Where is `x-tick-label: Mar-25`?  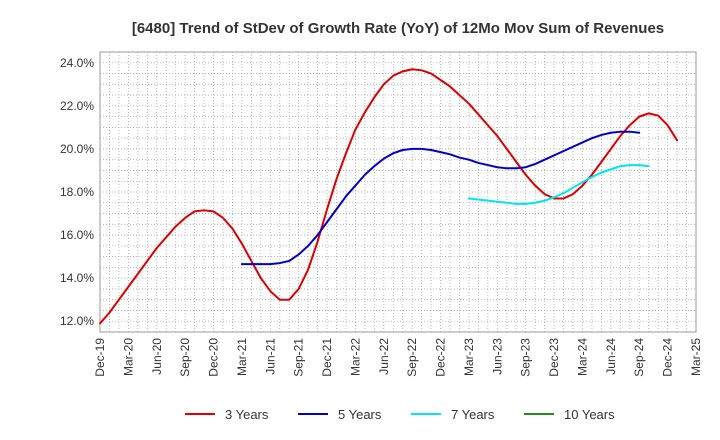 x-tick-label: Mar-25 is located at coordinates (696, 357).